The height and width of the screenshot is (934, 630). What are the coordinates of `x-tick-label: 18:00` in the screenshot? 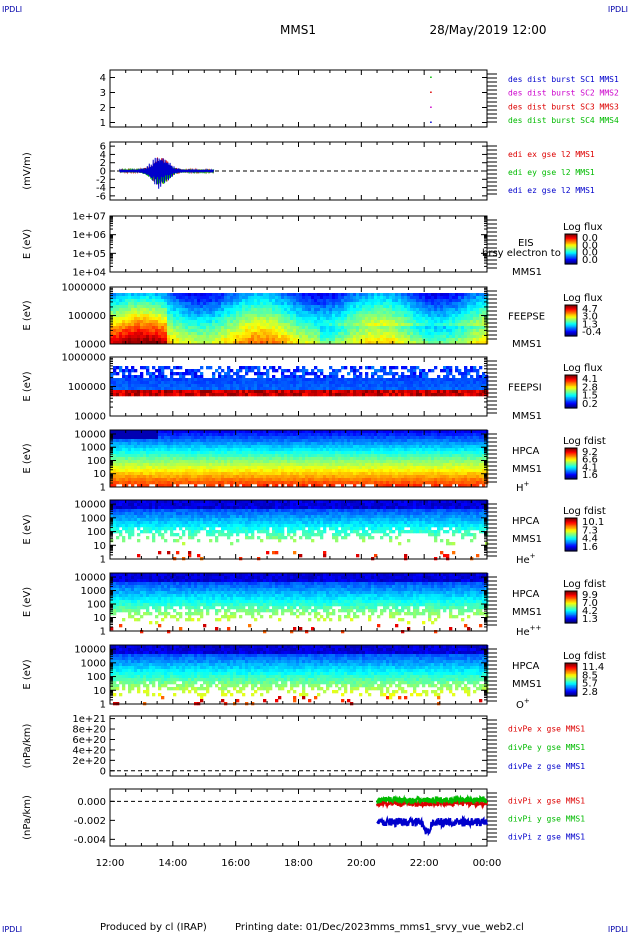 It's located at (298, 863).